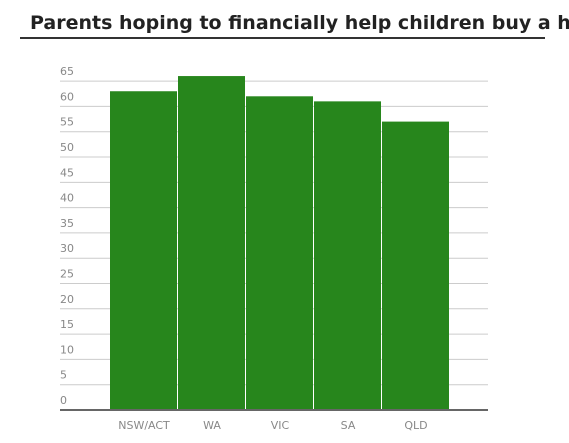  I want to click on x-tick-label: QLD, so click(415, 425).